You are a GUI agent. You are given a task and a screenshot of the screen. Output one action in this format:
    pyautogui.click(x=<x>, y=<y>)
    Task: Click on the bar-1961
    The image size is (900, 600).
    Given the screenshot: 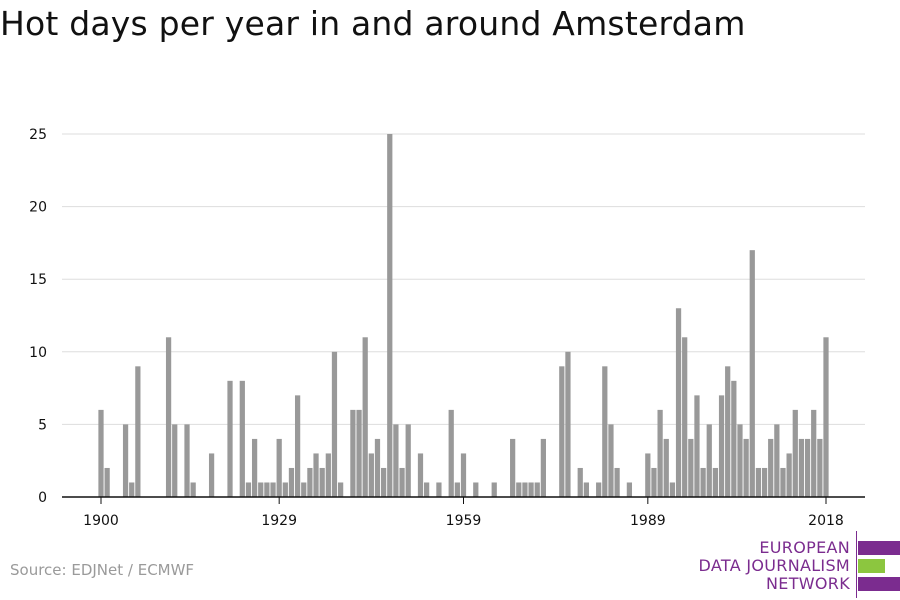 What is the action you would take?
    pyautogui.click(x=476, y=489)
    